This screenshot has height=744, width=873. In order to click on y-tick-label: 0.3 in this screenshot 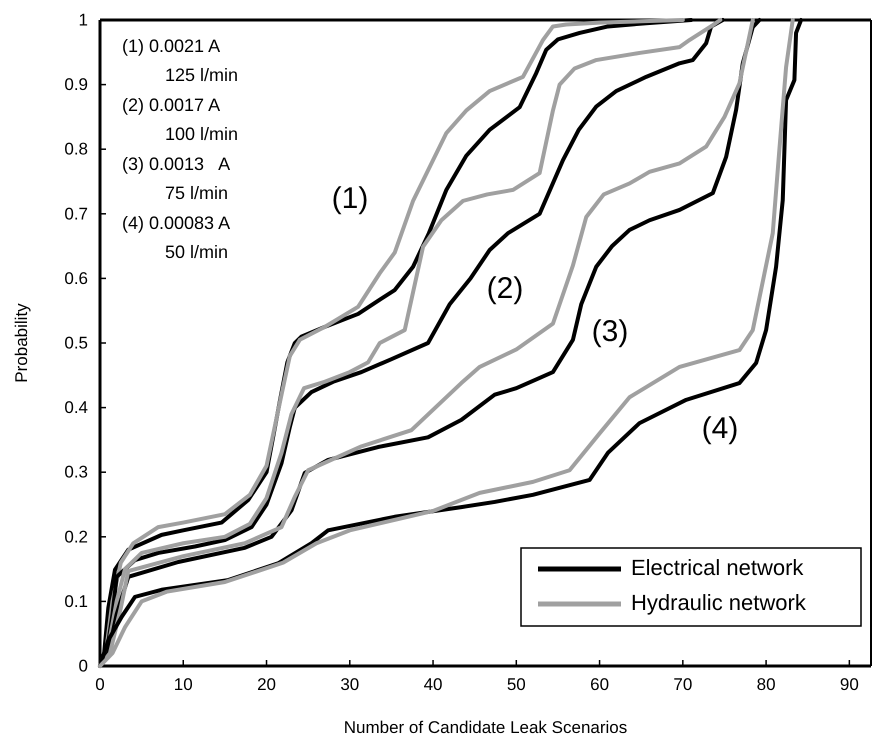, I will do `click(76, 472)`.